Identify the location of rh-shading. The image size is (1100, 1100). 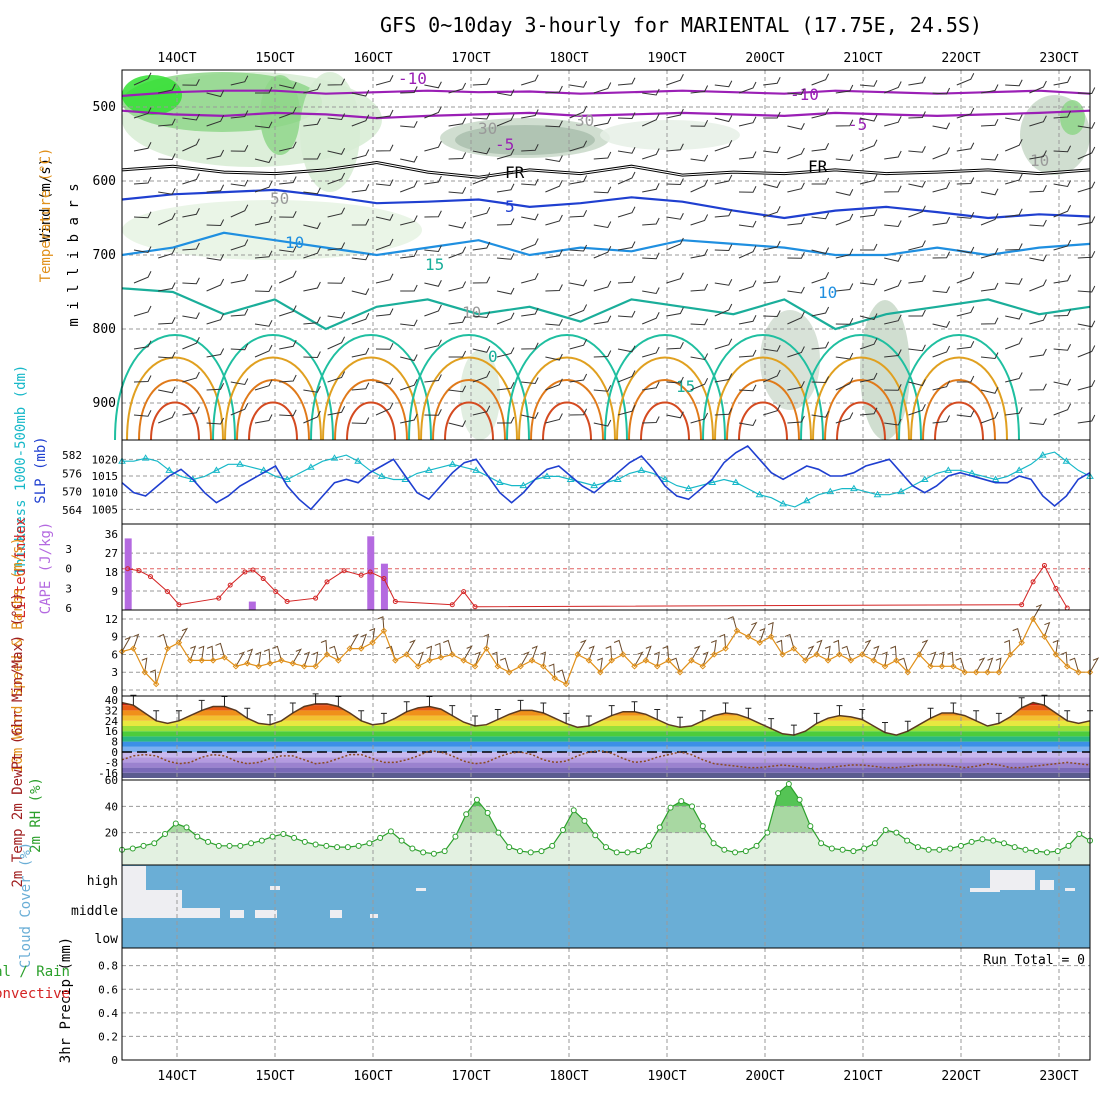
(790, 360).